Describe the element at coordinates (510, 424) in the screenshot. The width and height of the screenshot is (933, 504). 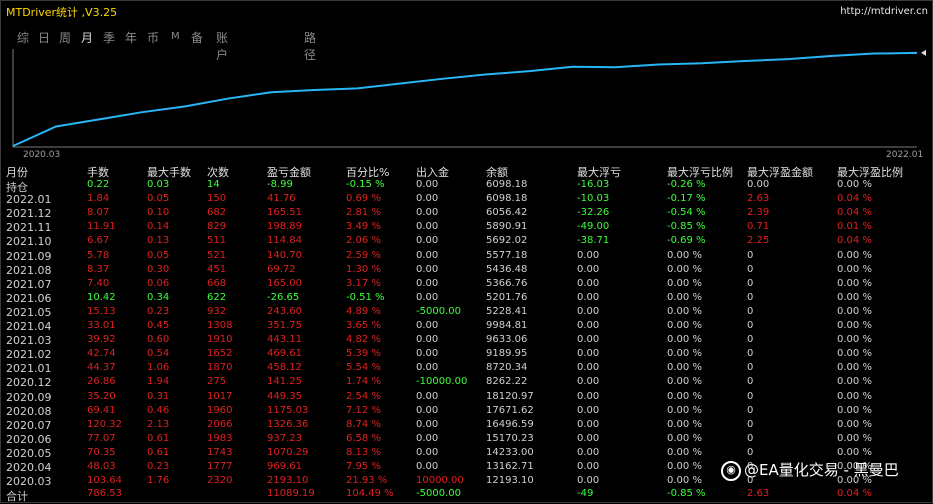
I see `cell-balance: 16496.59` at that location.